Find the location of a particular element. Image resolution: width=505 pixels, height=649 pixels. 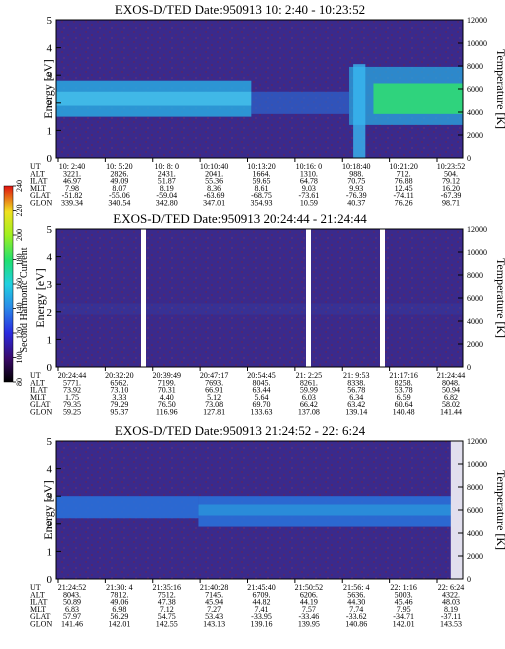

table-cell: 63.42 is located at coordinates (356, 404).